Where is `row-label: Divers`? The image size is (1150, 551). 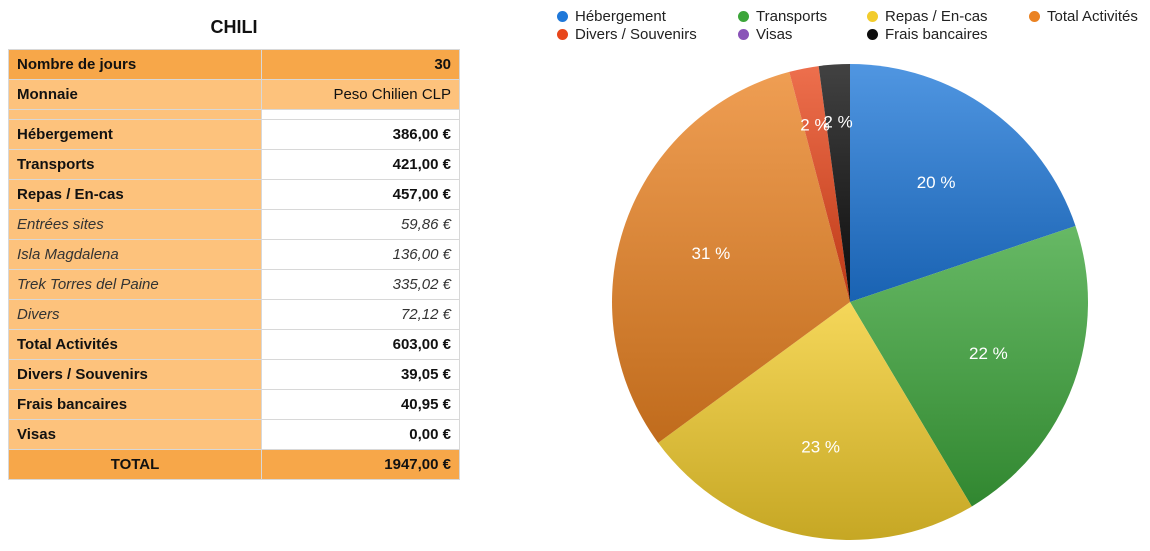
row-label: Divers is located at coordinates (135, 314).